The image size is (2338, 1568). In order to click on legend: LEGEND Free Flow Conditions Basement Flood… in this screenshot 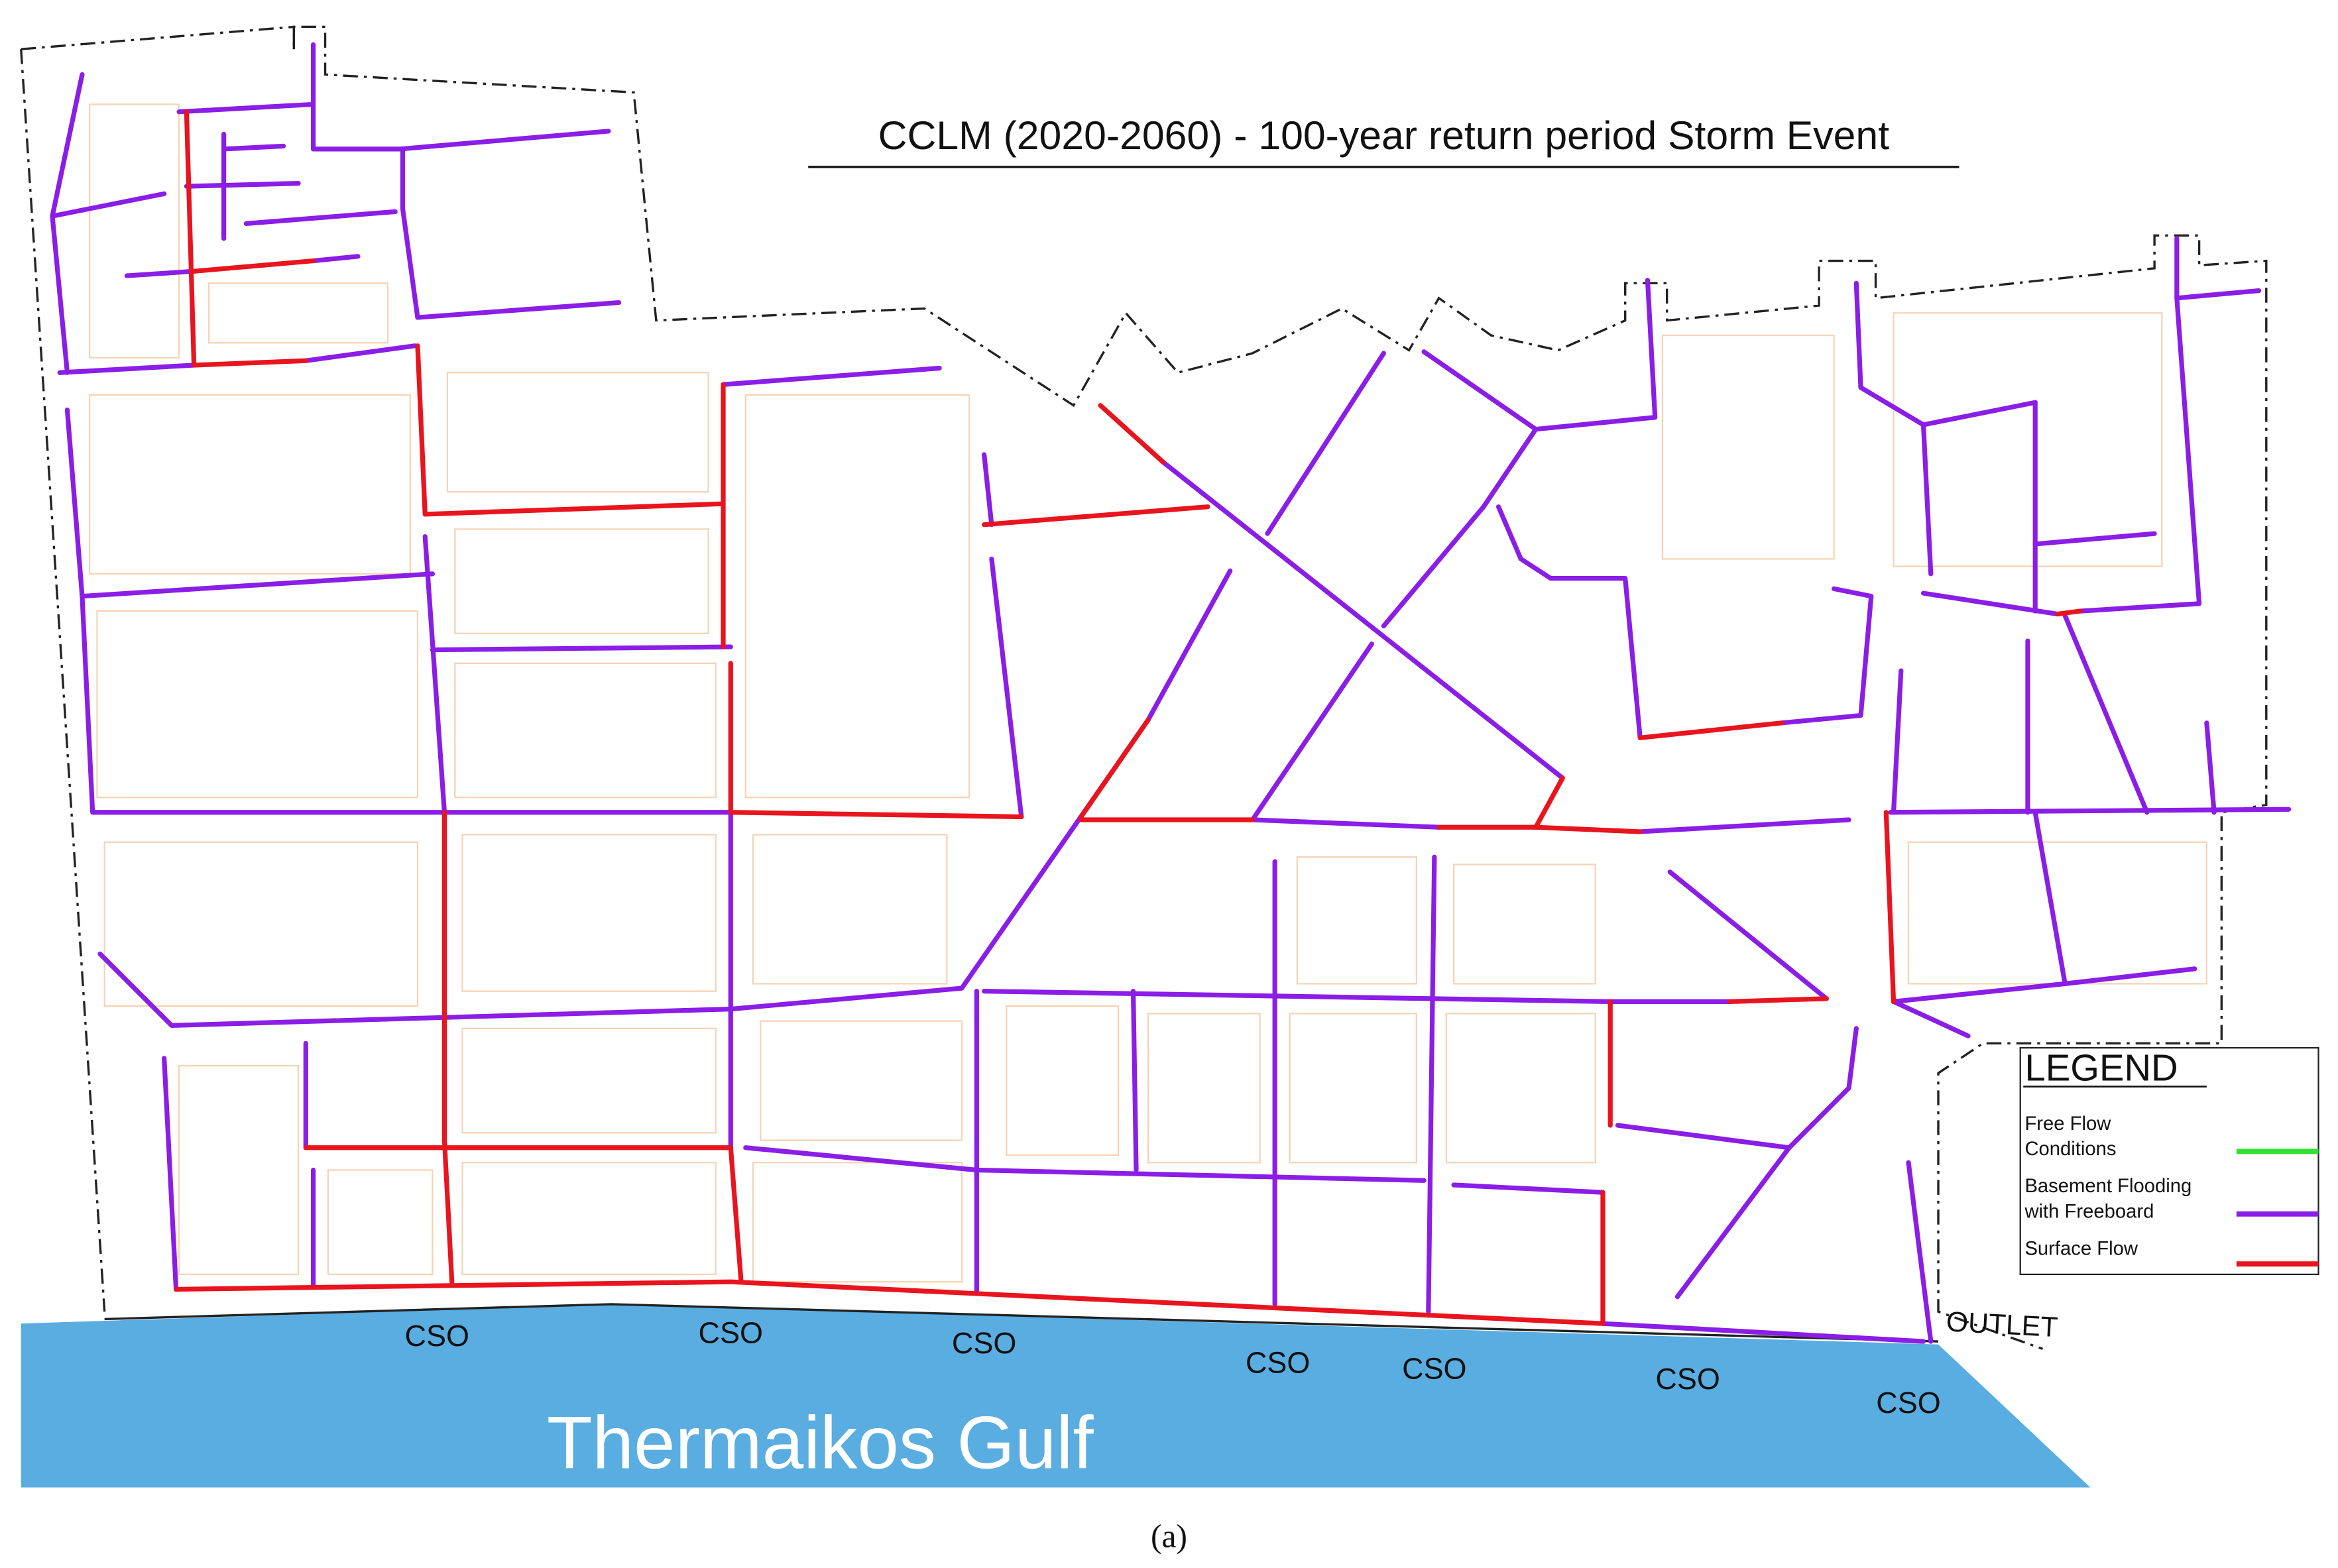, I will do `click(2169, 1161)`.